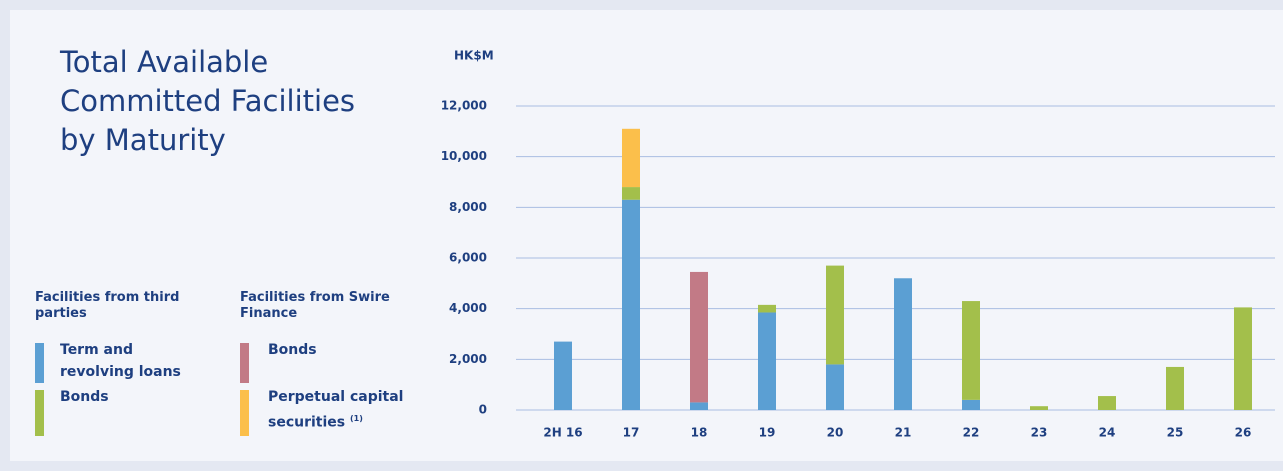  What do you see at coordinates (468, 359) in the screenshot?
I see `y-tick-label: 2,000` at bounding box center [468, 359].